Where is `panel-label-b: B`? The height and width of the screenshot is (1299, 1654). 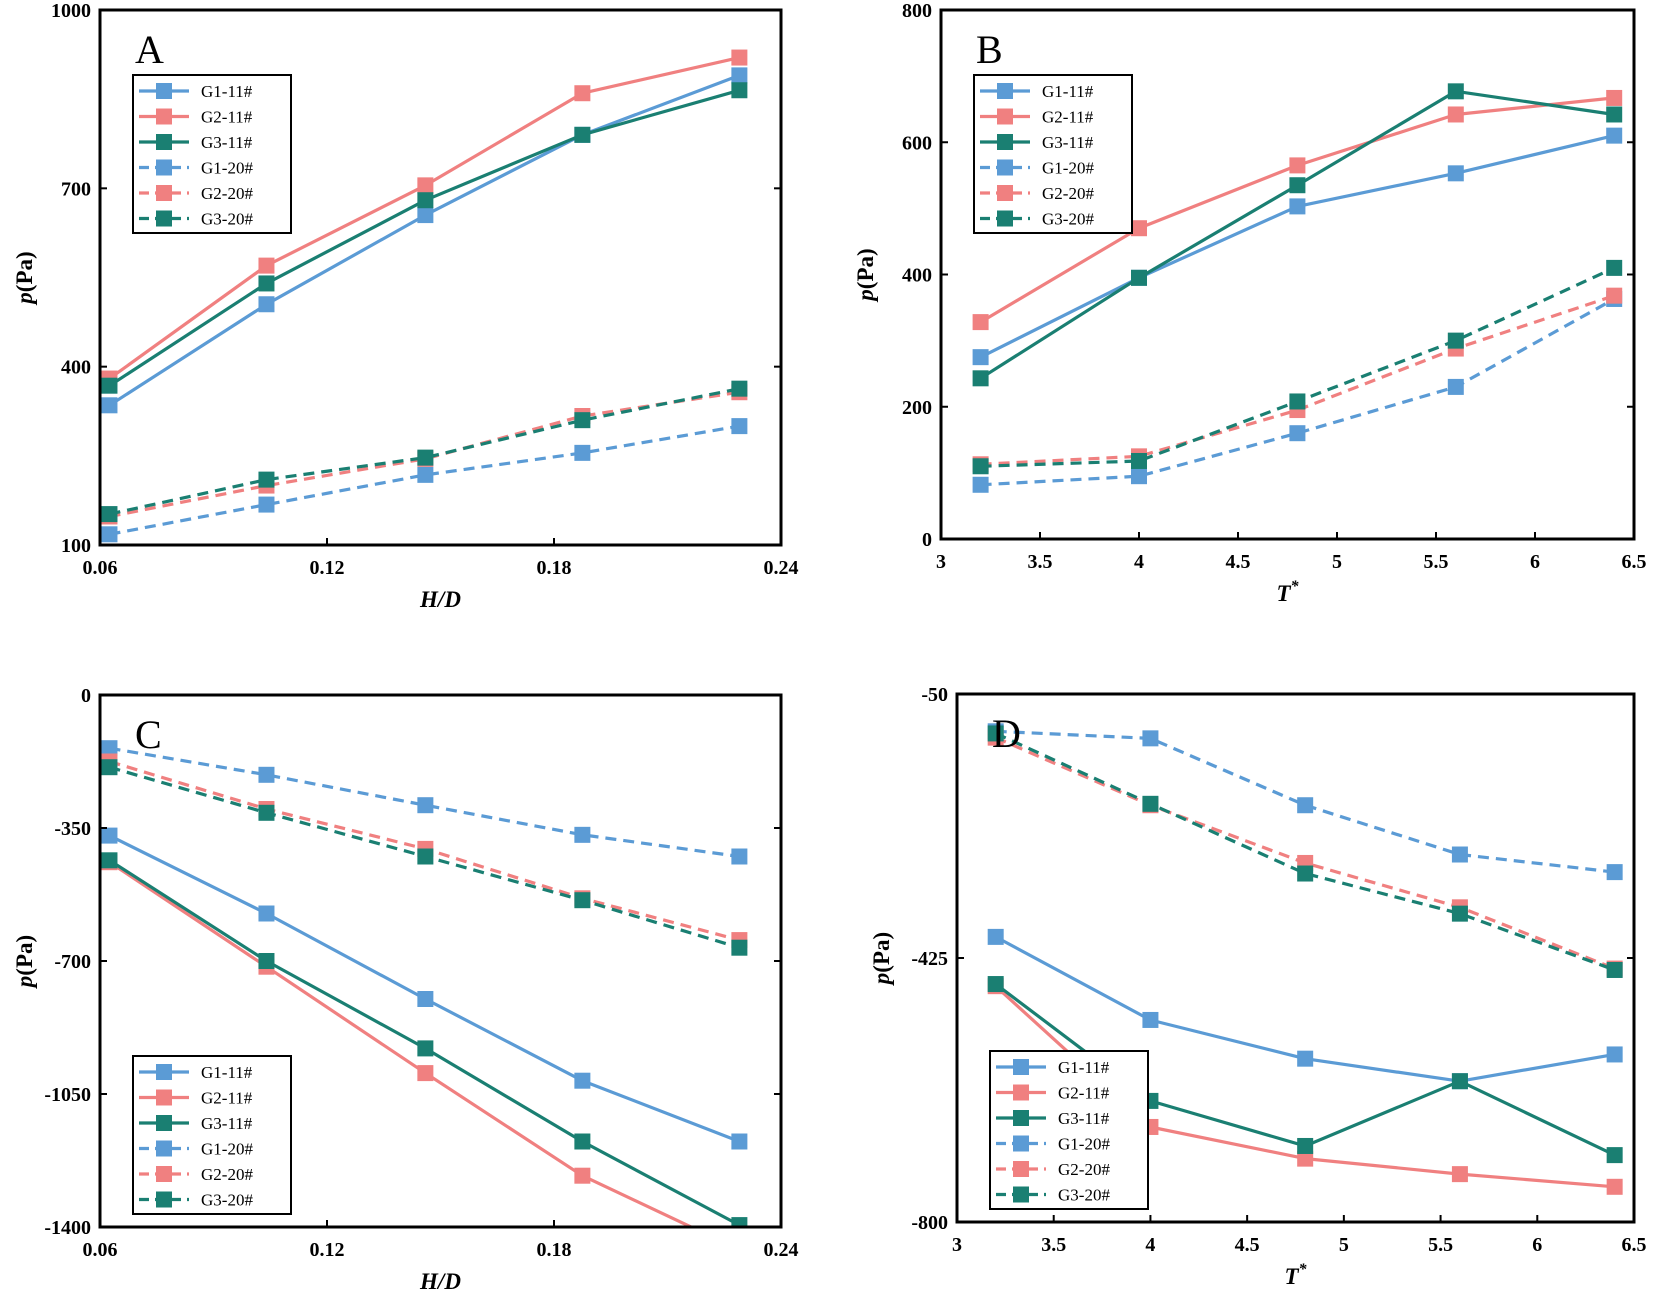 panel-label-b: B is located at coordinates (989, 49).